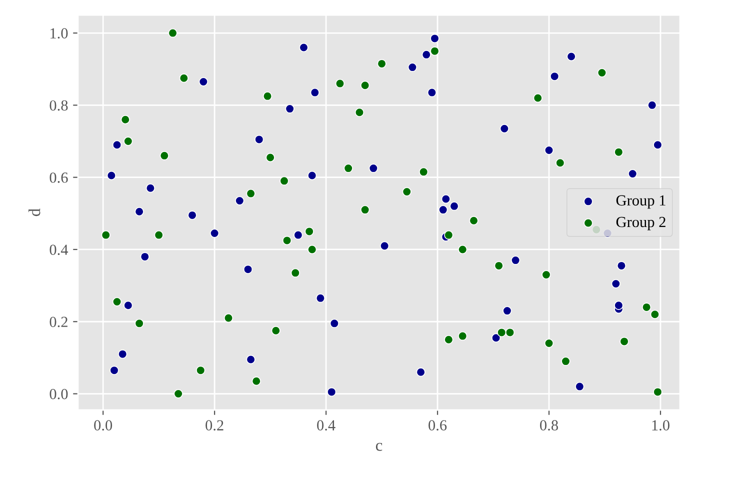 The image size is (739, 484). I want to click on y-axis-title: d, so click(34, 212).